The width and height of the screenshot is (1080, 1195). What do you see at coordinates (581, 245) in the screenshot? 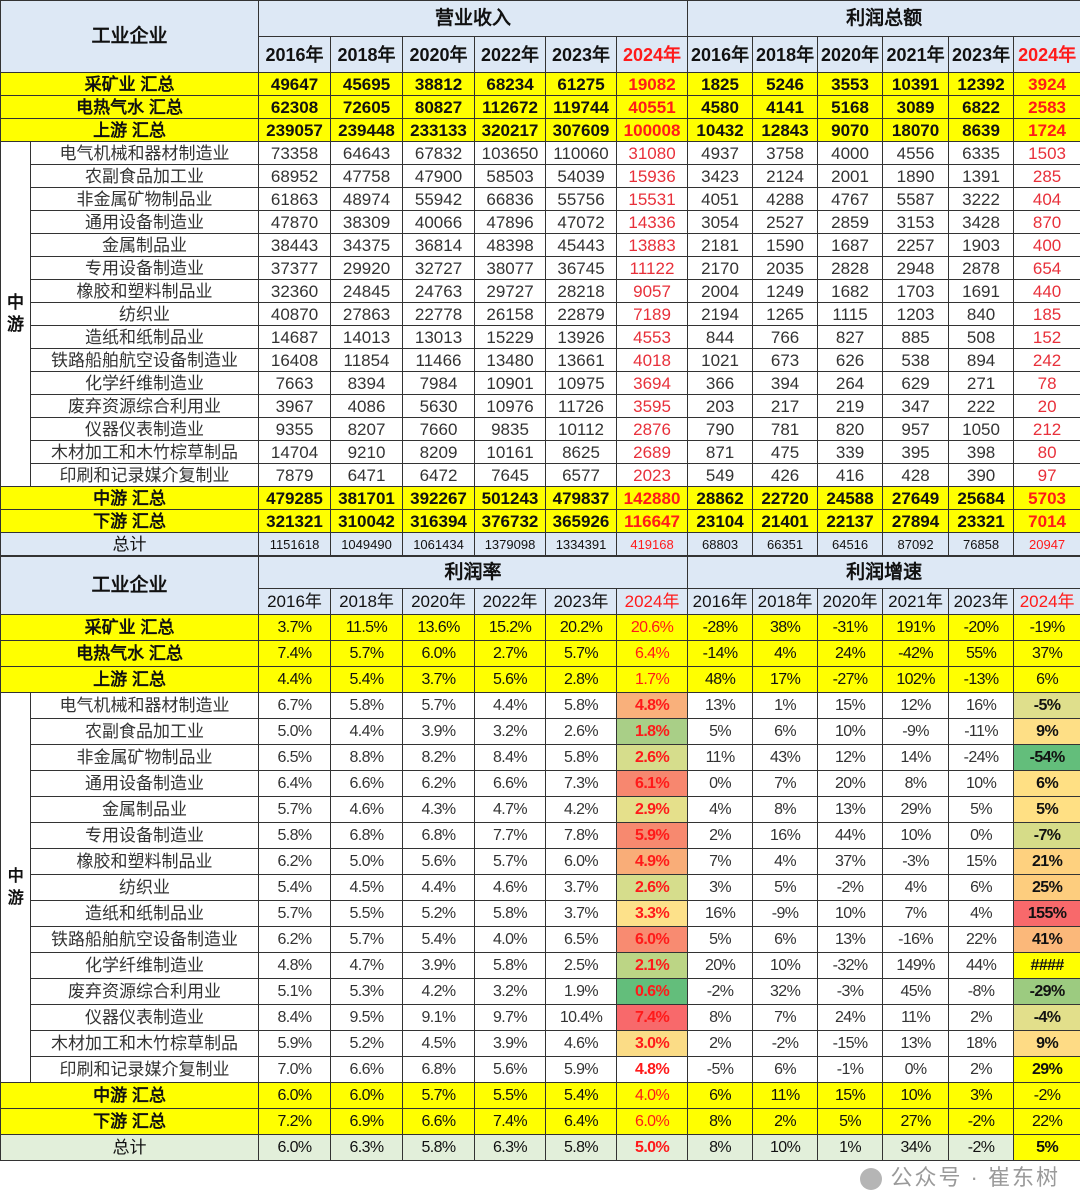
I see `data-cell: 45443` at bounding box center [581, 245].